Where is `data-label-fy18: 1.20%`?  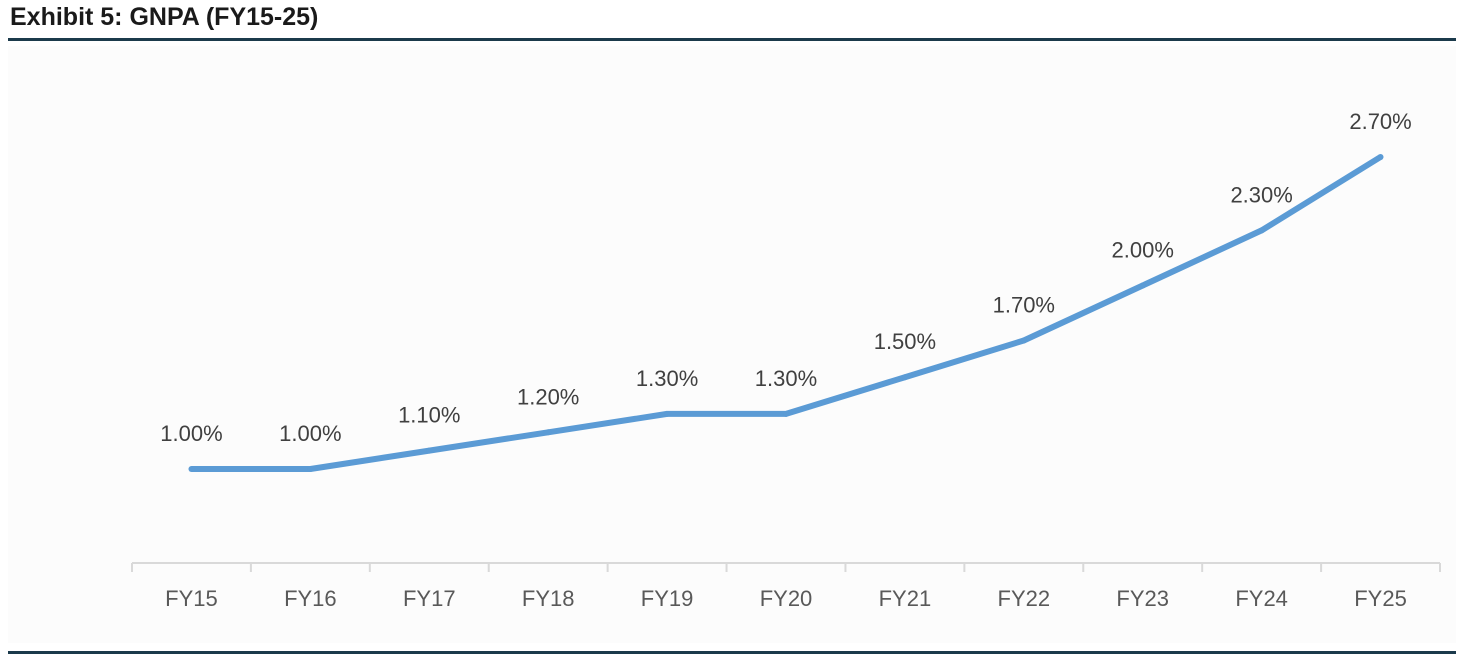
data-label-fy18: 1.20% is located at coordinates (548, 396).